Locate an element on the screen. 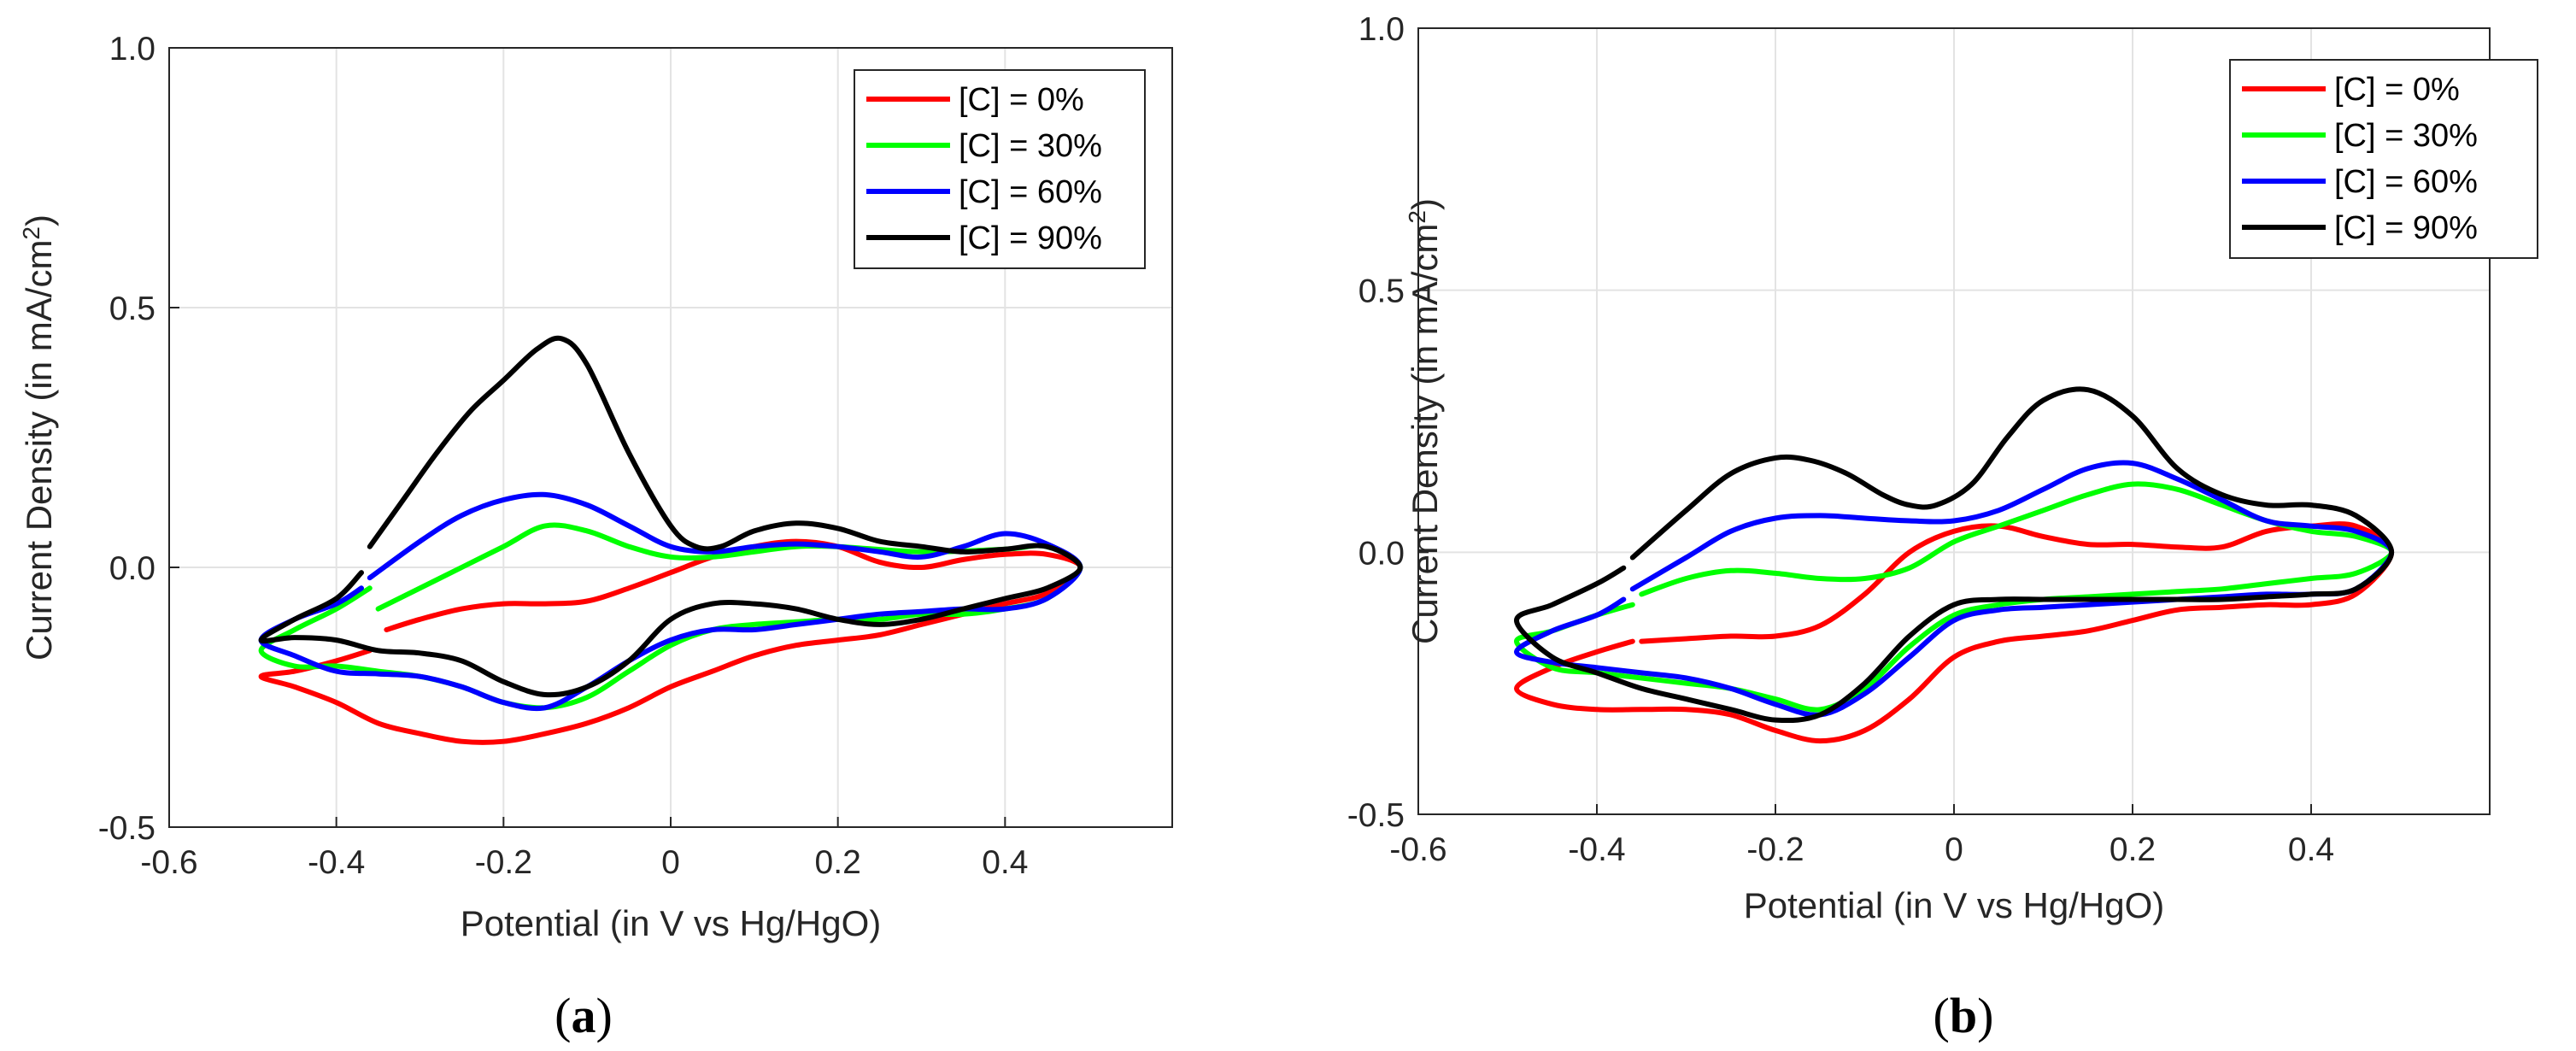 This screenshot has width=2576, height=1051. panel-label-a: (a) is located at coordinates (584, 1016).